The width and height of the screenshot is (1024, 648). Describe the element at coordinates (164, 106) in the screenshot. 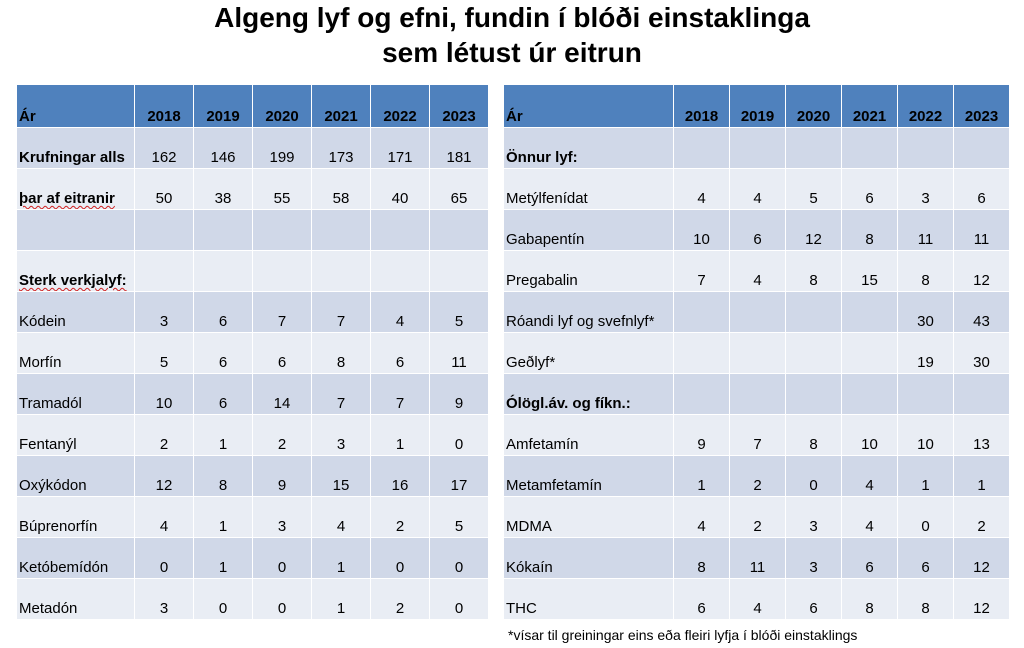

I see `year-header-2018: 2018` at that location.